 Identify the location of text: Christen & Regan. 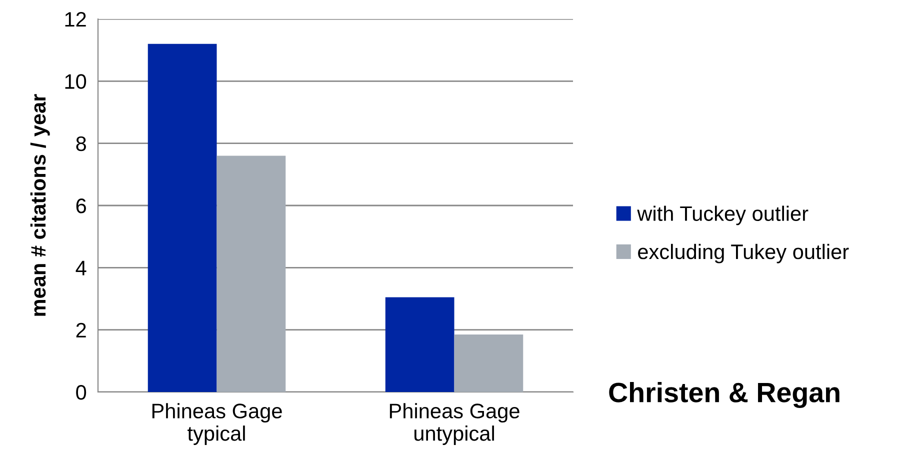
(724, 395).